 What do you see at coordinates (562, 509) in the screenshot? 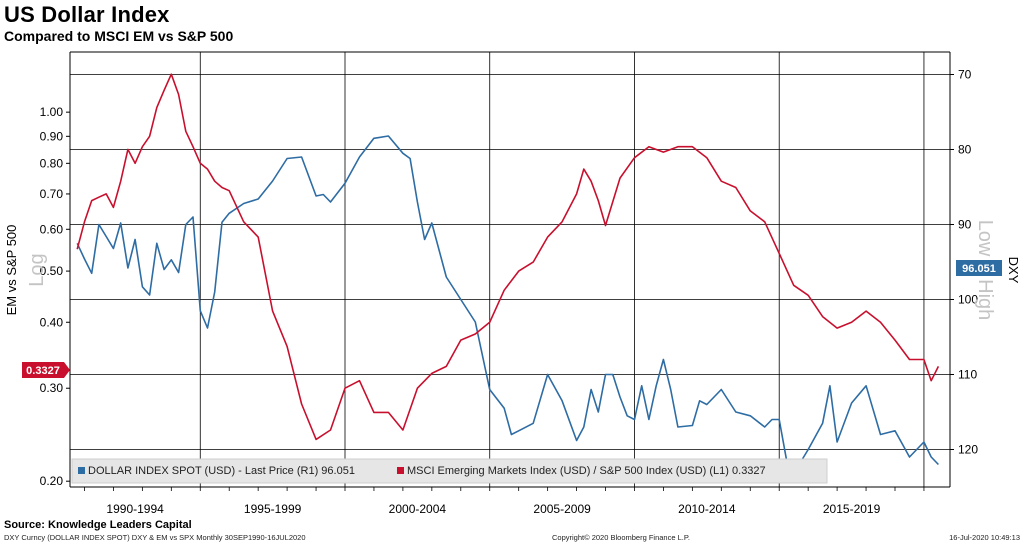
I see `x-period-label: 2005-2009` at bounding box center [562, 509].